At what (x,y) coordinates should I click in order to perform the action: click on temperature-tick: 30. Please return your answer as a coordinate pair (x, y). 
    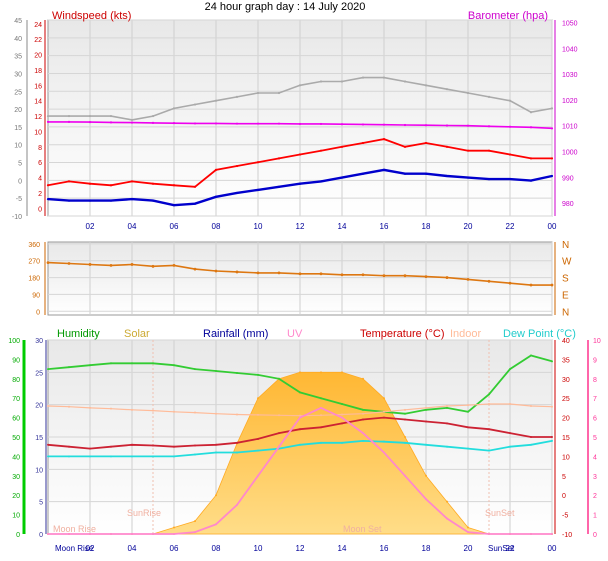
    Looking at the image, I should click on (566, 380).